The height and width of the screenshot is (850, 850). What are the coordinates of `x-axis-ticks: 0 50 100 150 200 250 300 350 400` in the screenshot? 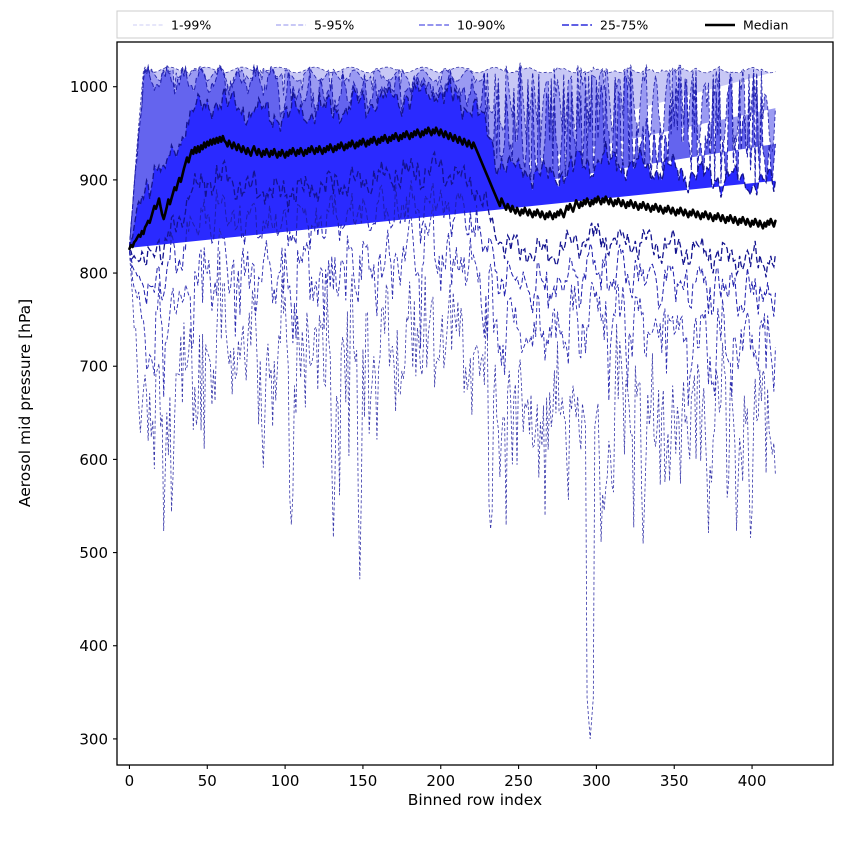 It's located at (446, 777).